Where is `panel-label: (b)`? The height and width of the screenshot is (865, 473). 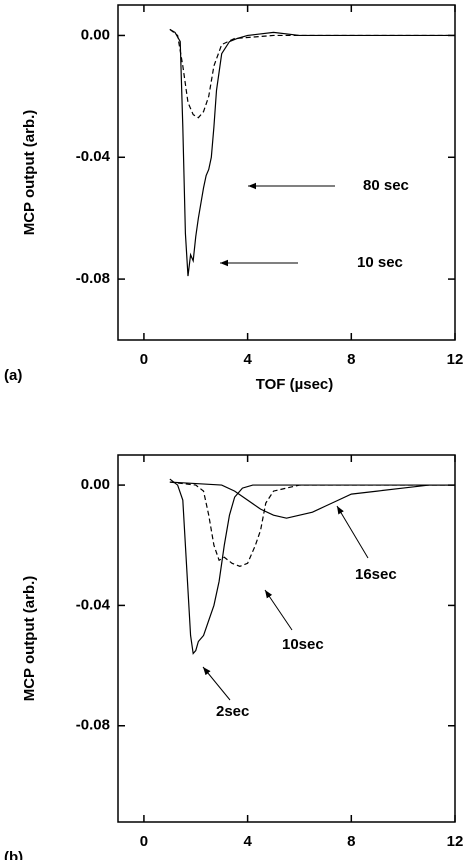
panel-label: (b) is located at coordinates (13, 854).